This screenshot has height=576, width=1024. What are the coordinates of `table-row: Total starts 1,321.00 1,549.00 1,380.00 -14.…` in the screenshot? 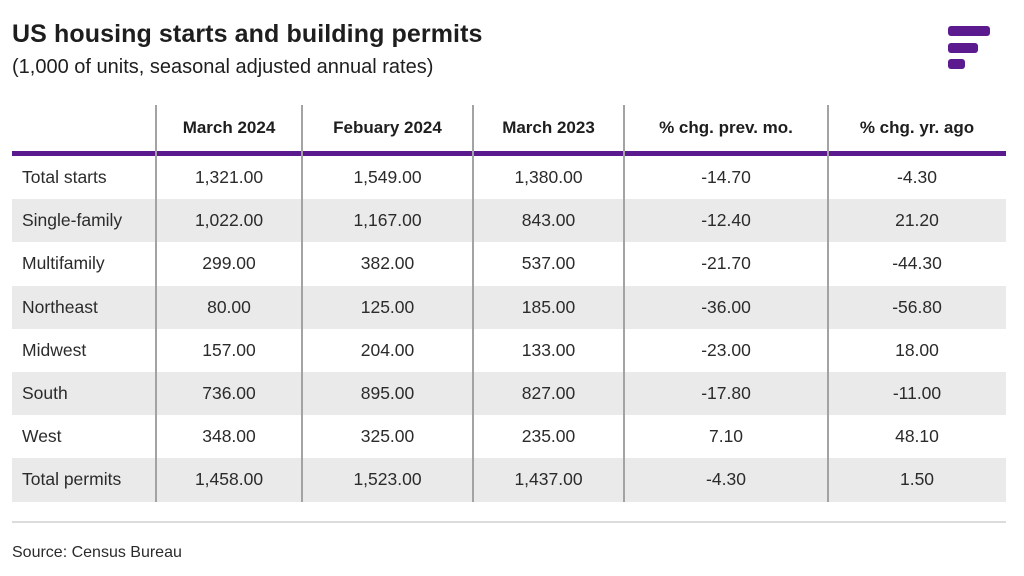 It's located at (509, 177).